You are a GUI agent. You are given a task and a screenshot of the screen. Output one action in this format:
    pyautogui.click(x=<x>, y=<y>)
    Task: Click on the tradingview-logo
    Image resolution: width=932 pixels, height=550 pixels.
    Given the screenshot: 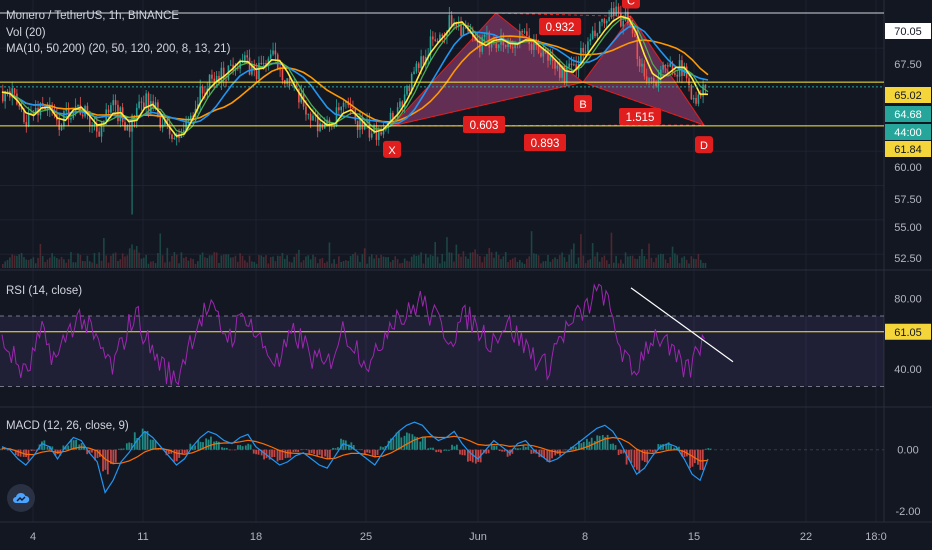 What is the action you would take?
    pyautogui.click(x=21, y=498)
    